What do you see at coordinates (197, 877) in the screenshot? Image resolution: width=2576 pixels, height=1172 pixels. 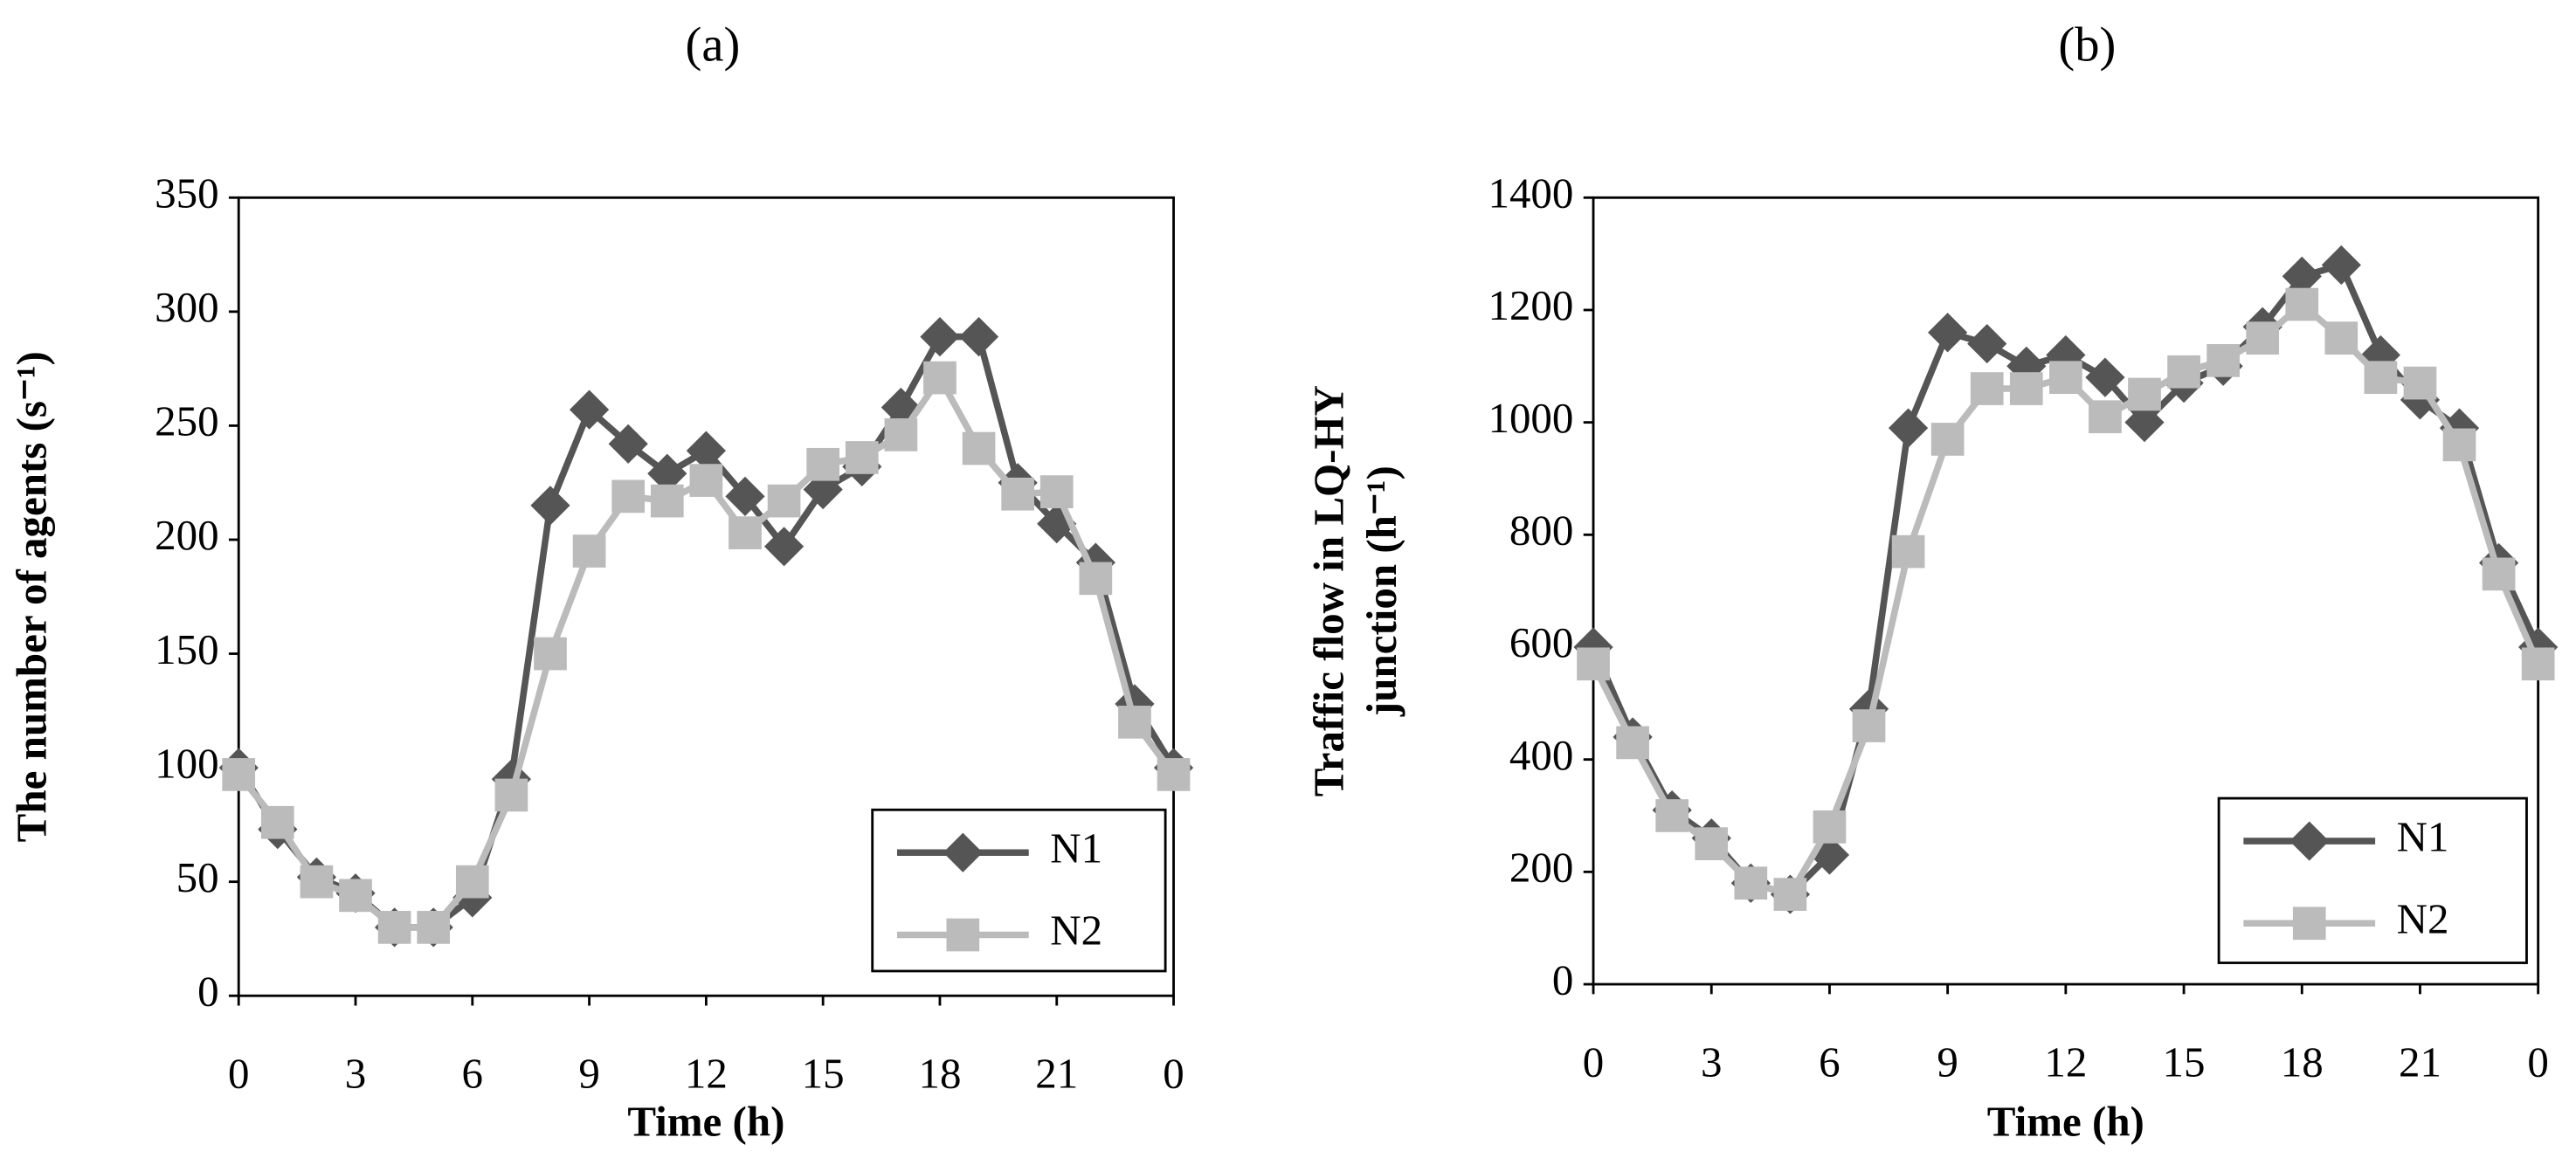 I see `y-tick-label: 50` at bounding box center [197, 877].